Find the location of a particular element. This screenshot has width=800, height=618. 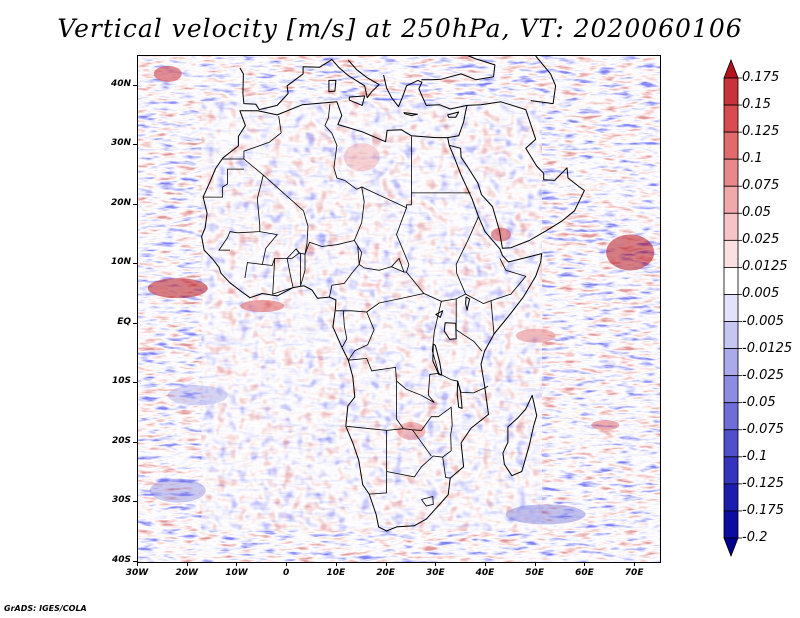

colorbar-label: 0.175 is located at coordinates (761, 77).